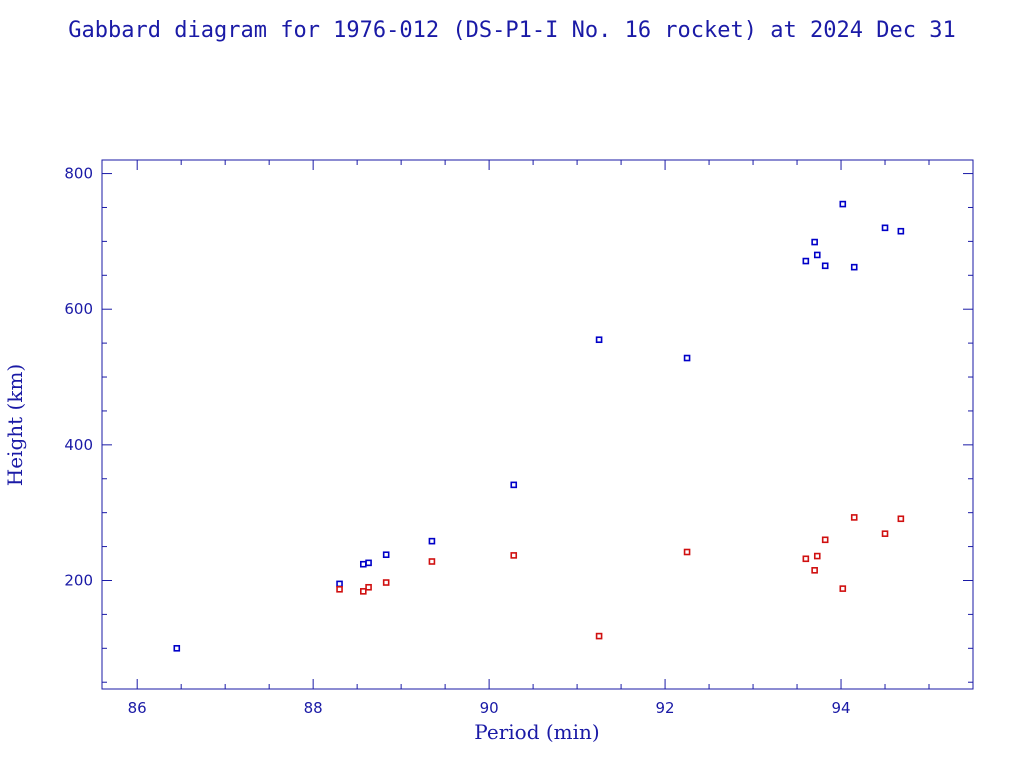  I want to click on x-tick-label: 86, so click(137, 708).